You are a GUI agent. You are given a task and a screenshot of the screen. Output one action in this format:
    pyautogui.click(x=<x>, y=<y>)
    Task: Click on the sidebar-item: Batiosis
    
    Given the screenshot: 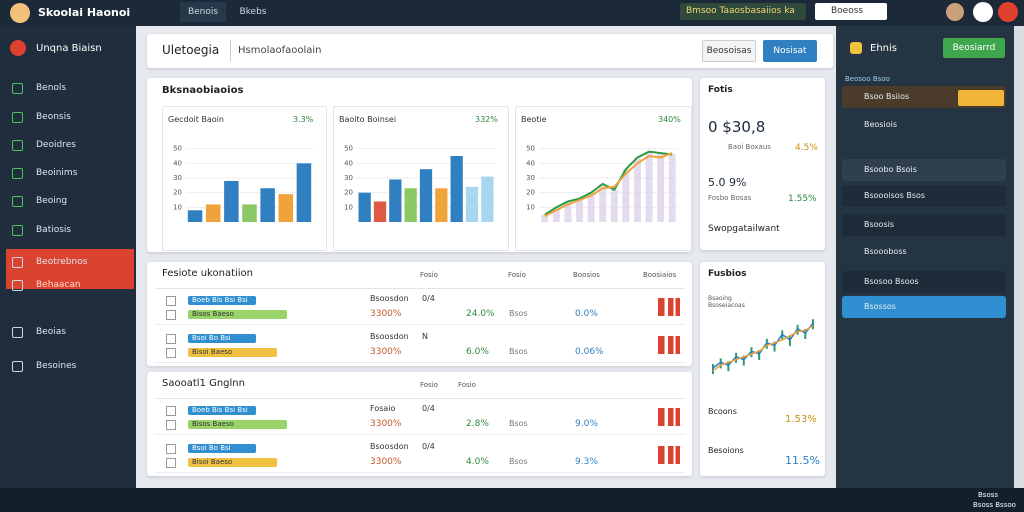 What is the action you would take?
    pyautogui.click(x=54, y=230)
    